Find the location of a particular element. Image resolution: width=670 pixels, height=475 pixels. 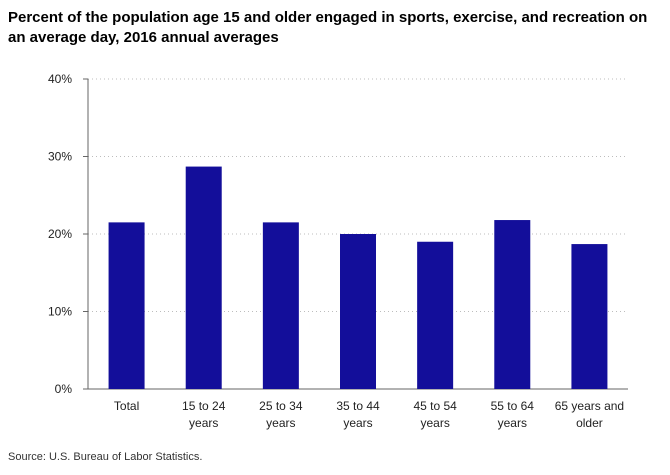

y-tick-label: 0% is located at coordinates (64, 389).